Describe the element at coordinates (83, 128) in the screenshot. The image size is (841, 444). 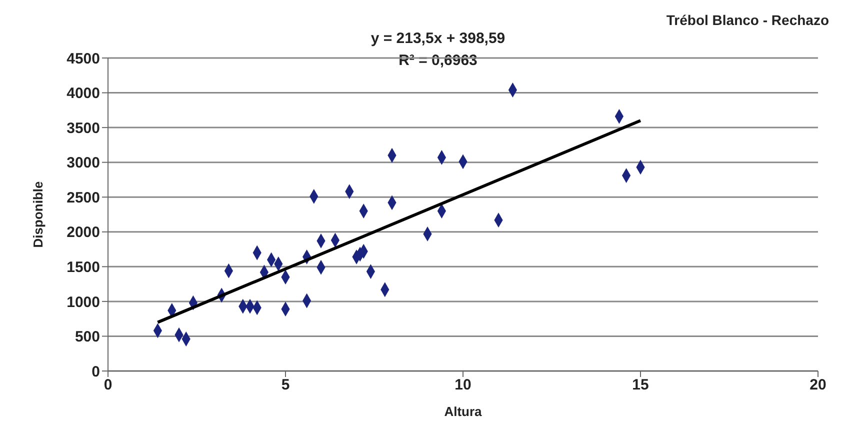
I see `y-tick-label: 3500` at that location.